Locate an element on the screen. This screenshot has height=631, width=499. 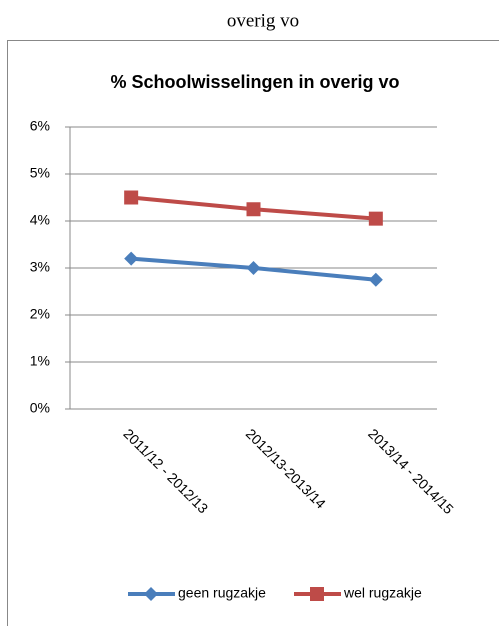
y-tick-label: 4% is located at coordinates (40, 220).